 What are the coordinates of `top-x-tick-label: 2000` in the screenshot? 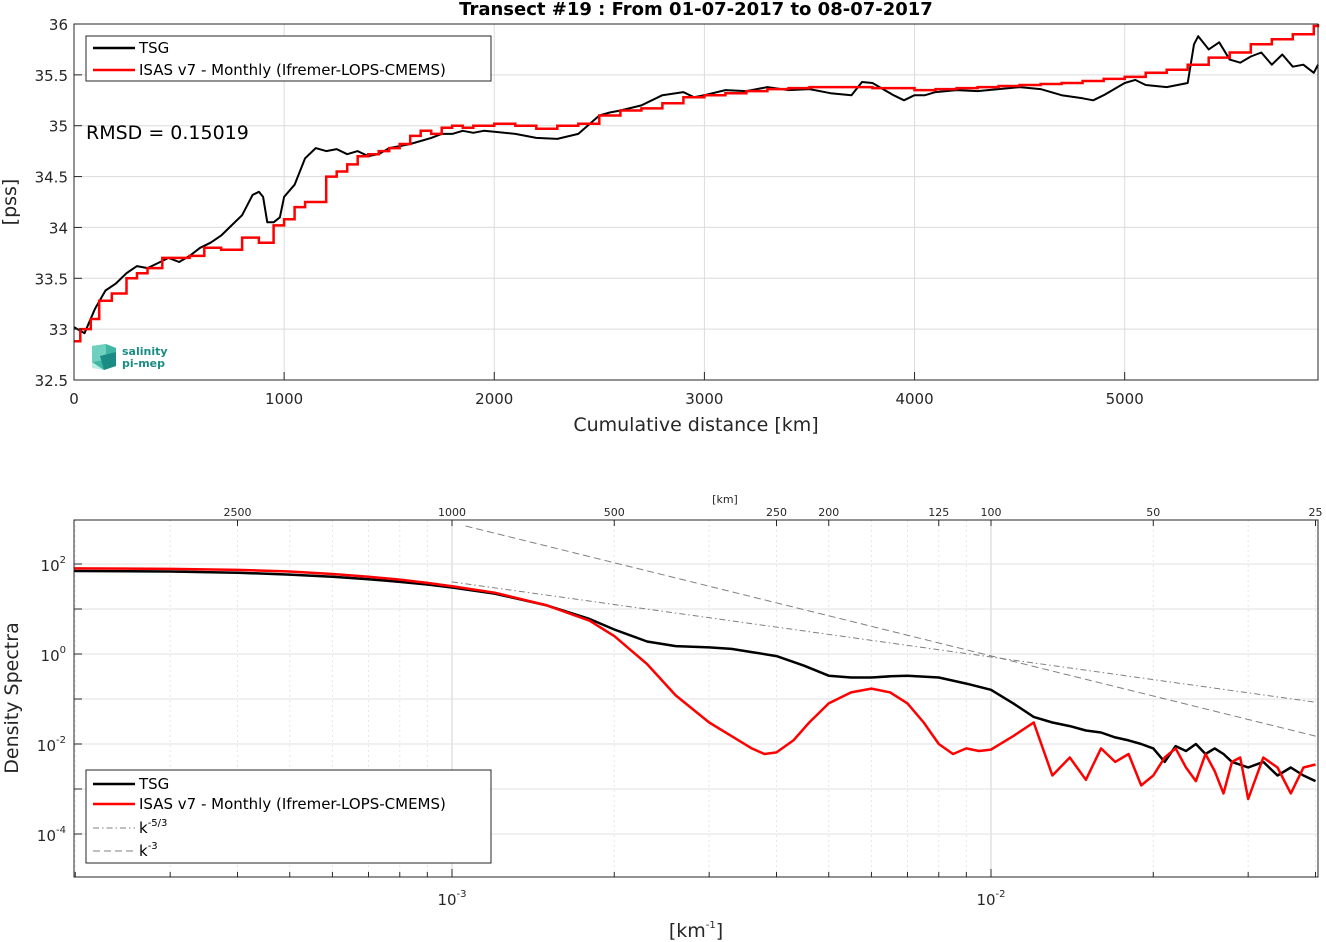 It's located at (494, 399).